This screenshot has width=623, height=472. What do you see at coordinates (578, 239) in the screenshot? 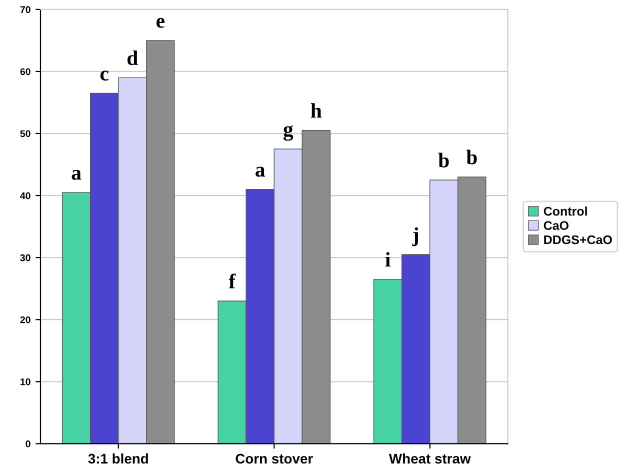
I see `legend-label: DDGS+CaO` at bounding box center [578, 239].